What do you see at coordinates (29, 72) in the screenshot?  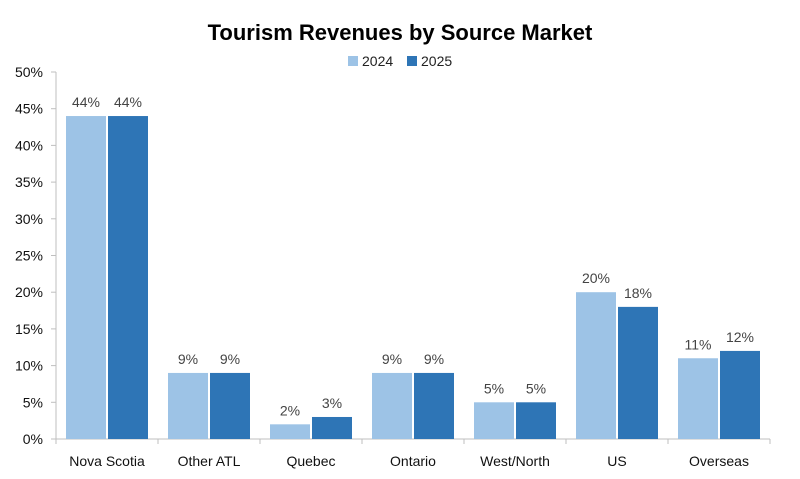 I see `y-tick-label: 50%` at bounding box center [29, 72].